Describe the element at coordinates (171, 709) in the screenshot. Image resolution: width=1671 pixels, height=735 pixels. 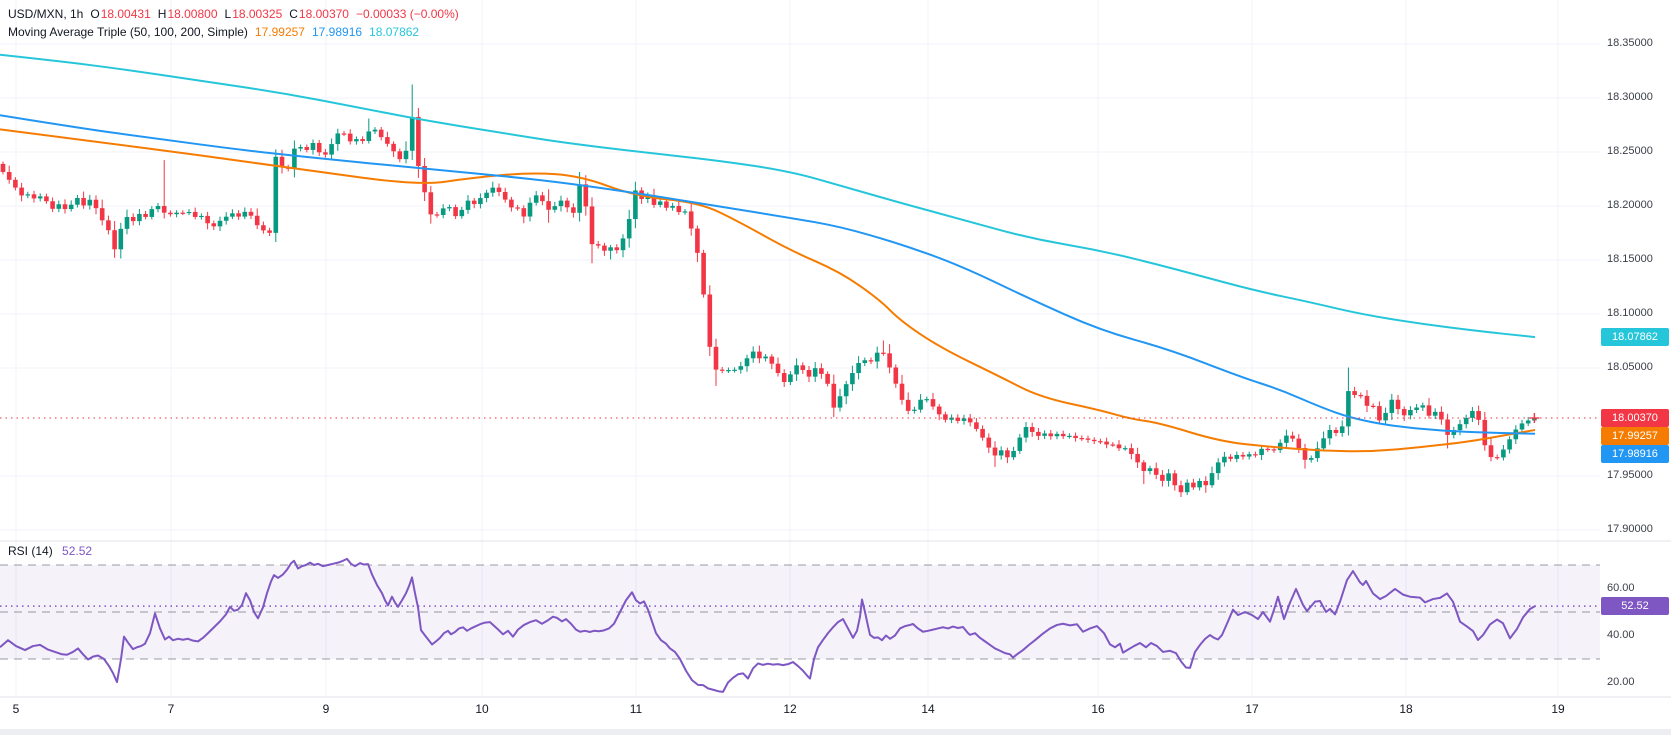
I see `time-axis-label: 7` at that location.